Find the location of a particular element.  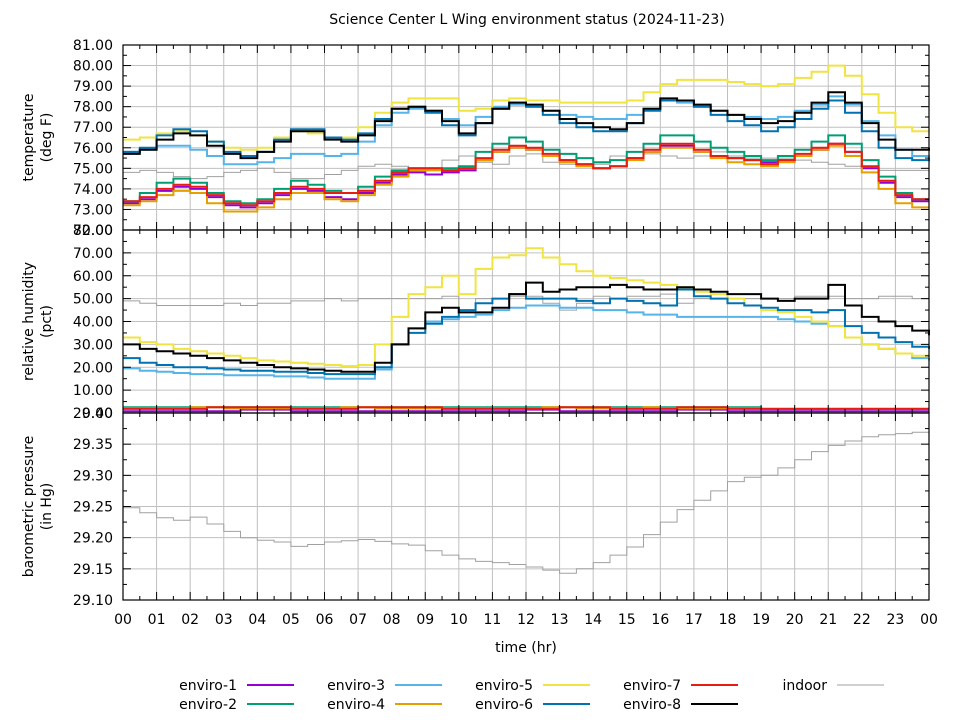

x-tick-label: 19 is located at coordinates (761, 620).